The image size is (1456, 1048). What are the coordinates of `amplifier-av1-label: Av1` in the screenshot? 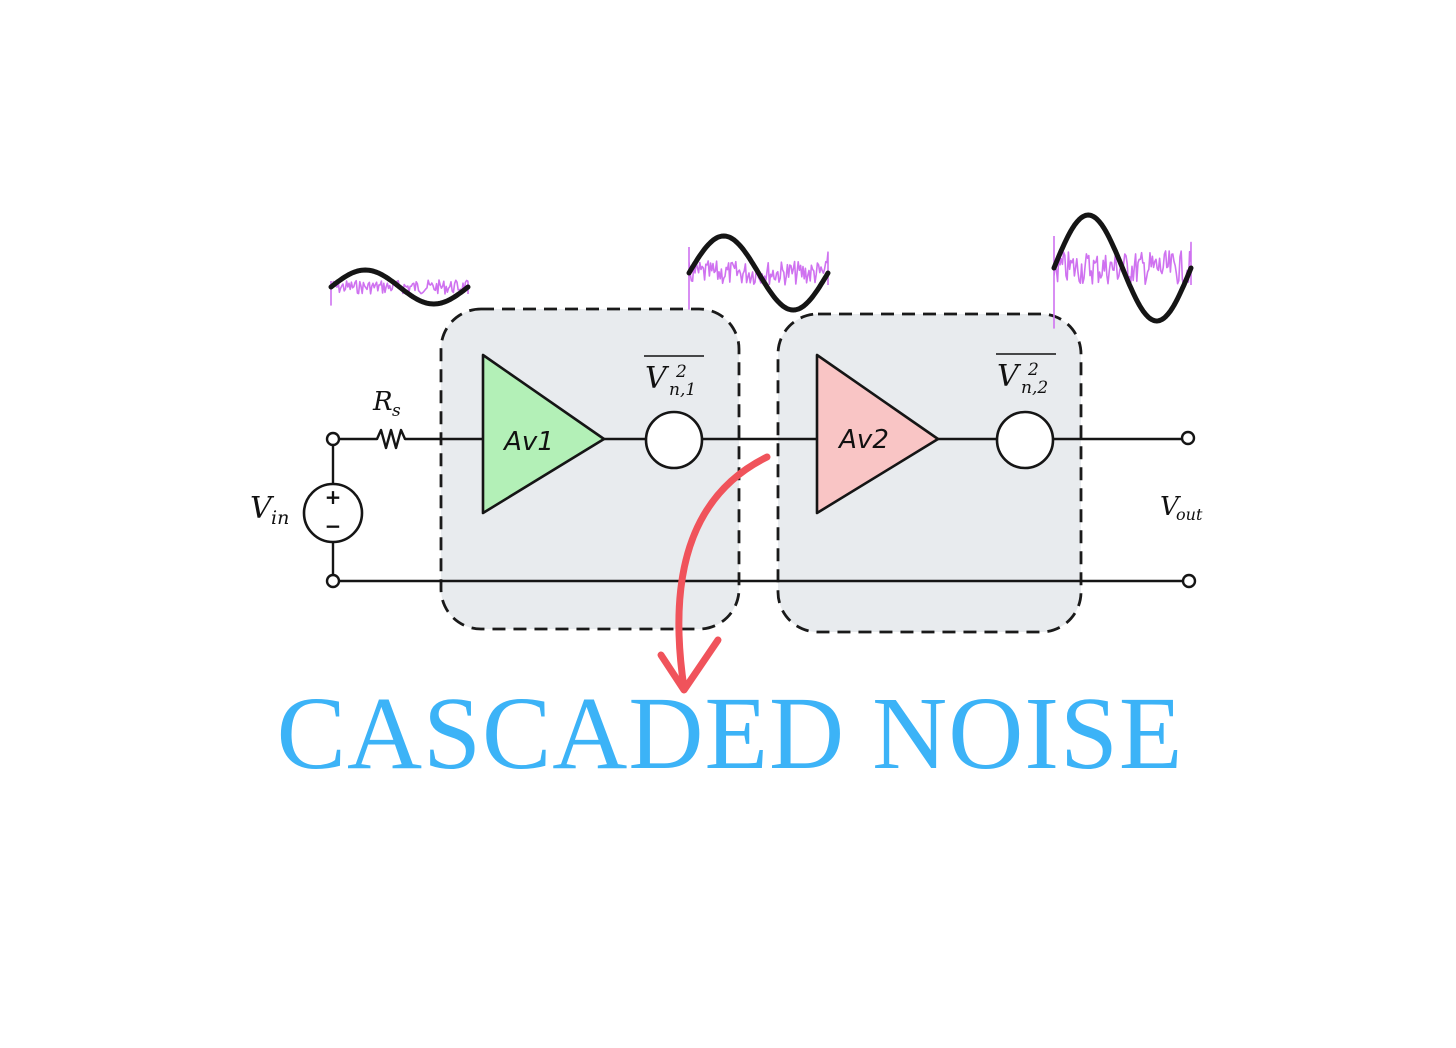 It's located at (528, 442).